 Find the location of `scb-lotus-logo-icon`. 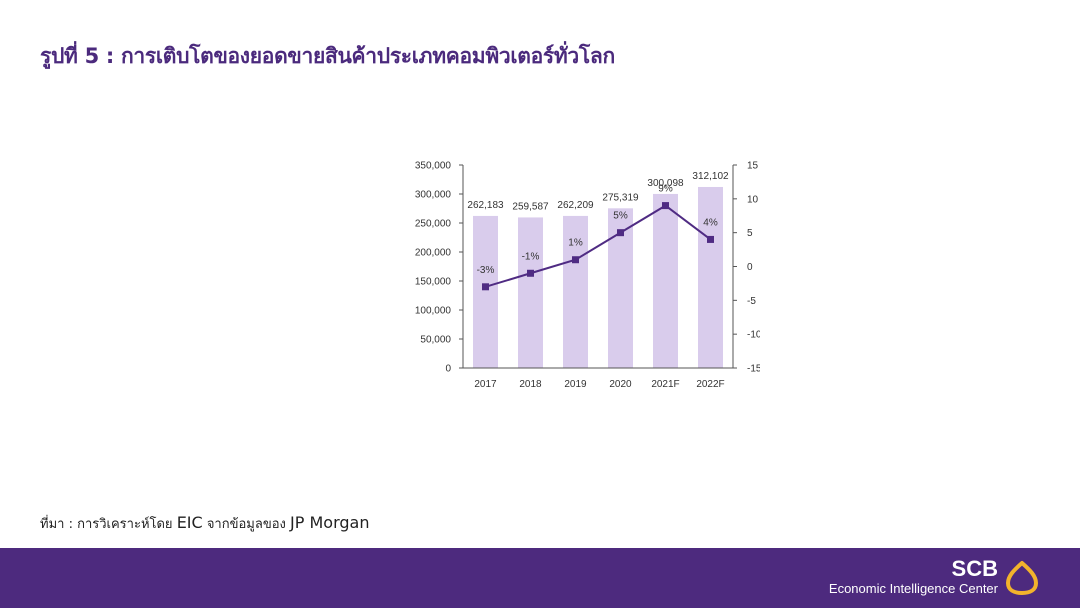

scb-lotus-logo-icon is located at coordinates (1022, 578).